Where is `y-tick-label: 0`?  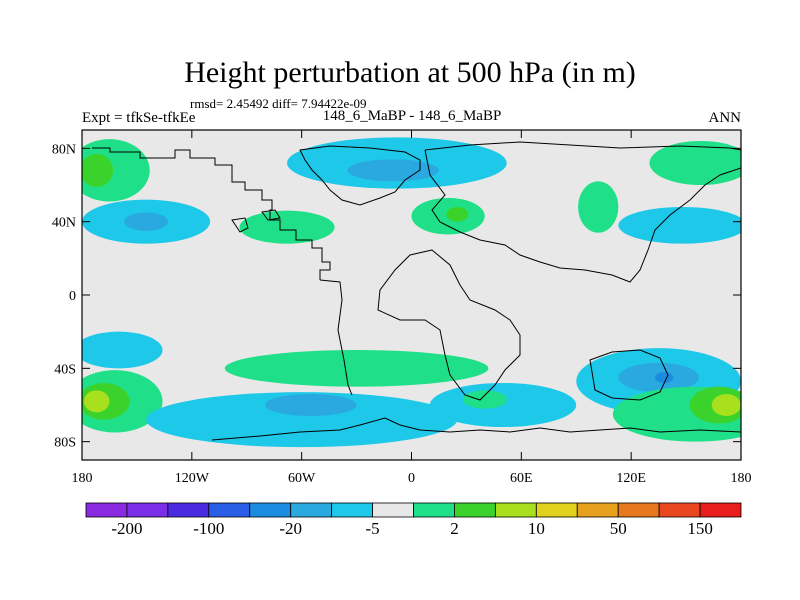
y-tick-label: 0 is located at coordinates (72, 296).